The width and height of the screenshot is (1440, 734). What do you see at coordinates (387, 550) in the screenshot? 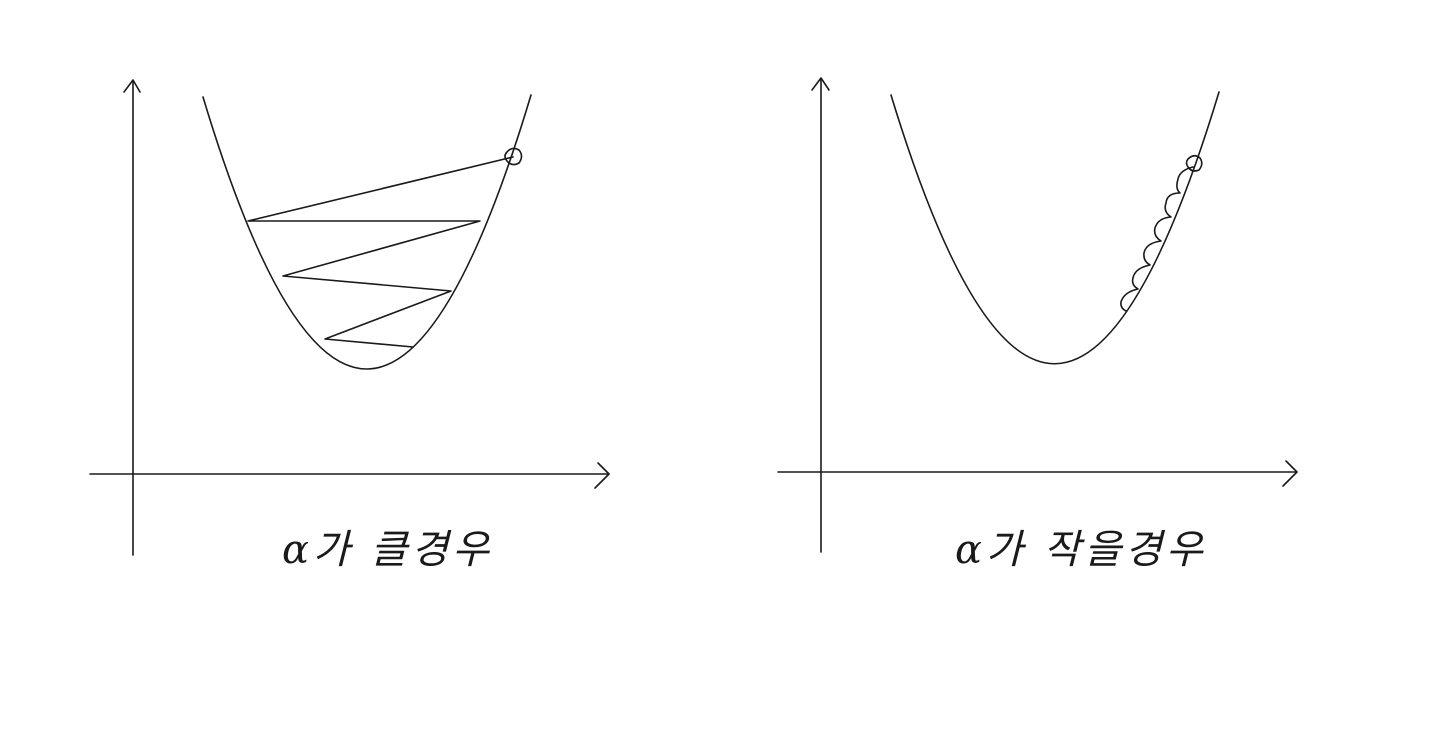
I see `caption-large-alpha: α가 클경우` at bounding box center [387, 550].